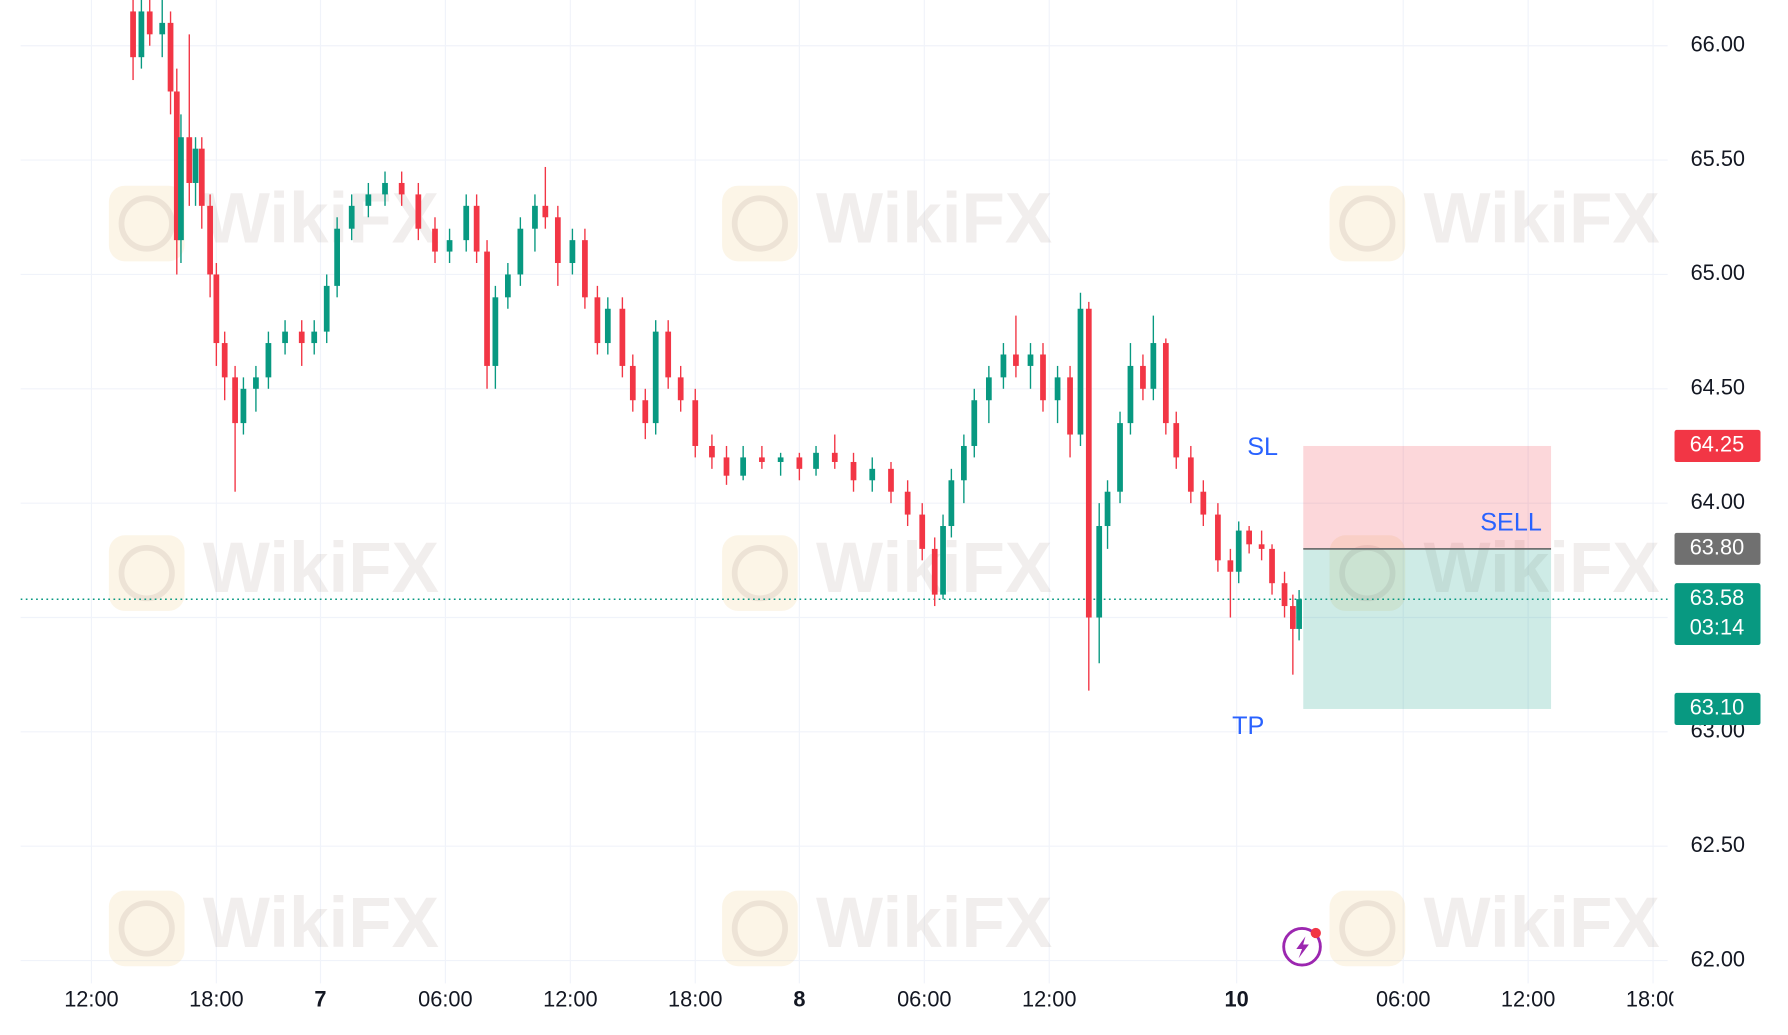 This screenshot has width=1788, height=1035. What do you see at coordinates (799, 998) in the screenshot?
I see `x-tick-label: 8` at bounding box center [799, 998].